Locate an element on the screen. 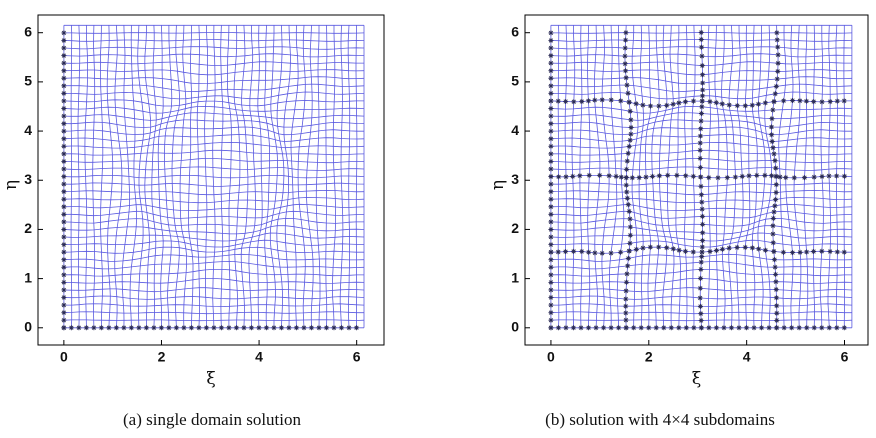 The image size is (876, 438). y-tick-label: 4 is located at coordinates (28, 130).